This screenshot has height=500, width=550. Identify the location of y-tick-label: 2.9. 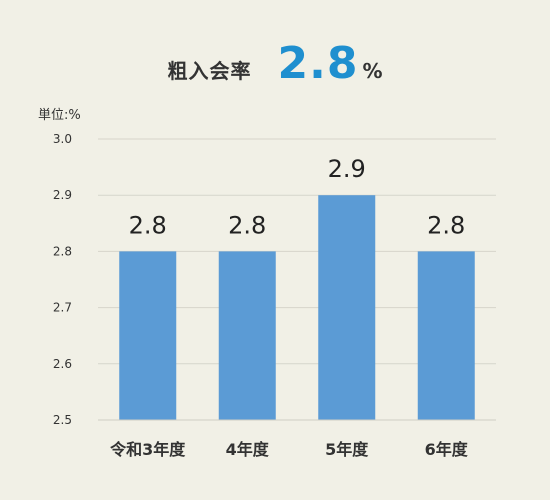
(62, 195).